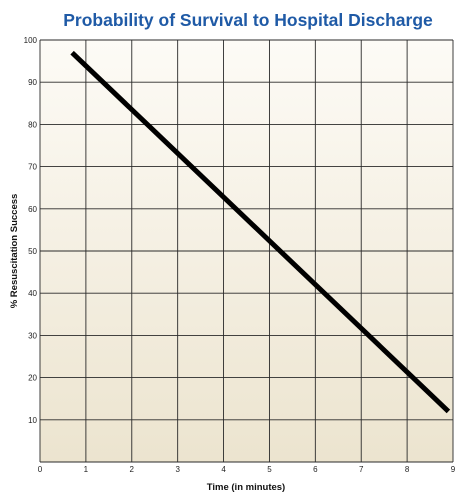  Describe the element at coordinates (32, 82) in the screenshot. I see `y-tick-label: 90` at that location.